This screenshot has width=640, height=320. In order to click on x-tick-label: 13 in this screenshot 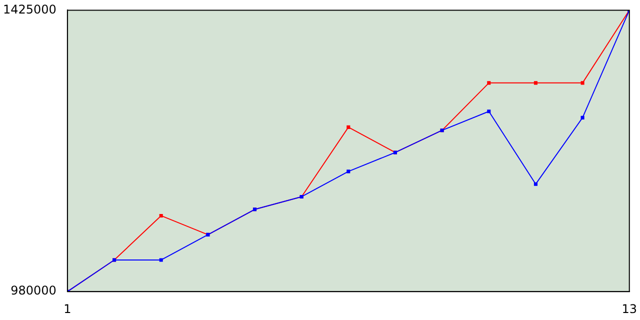, I will do `click(630, 309)`.